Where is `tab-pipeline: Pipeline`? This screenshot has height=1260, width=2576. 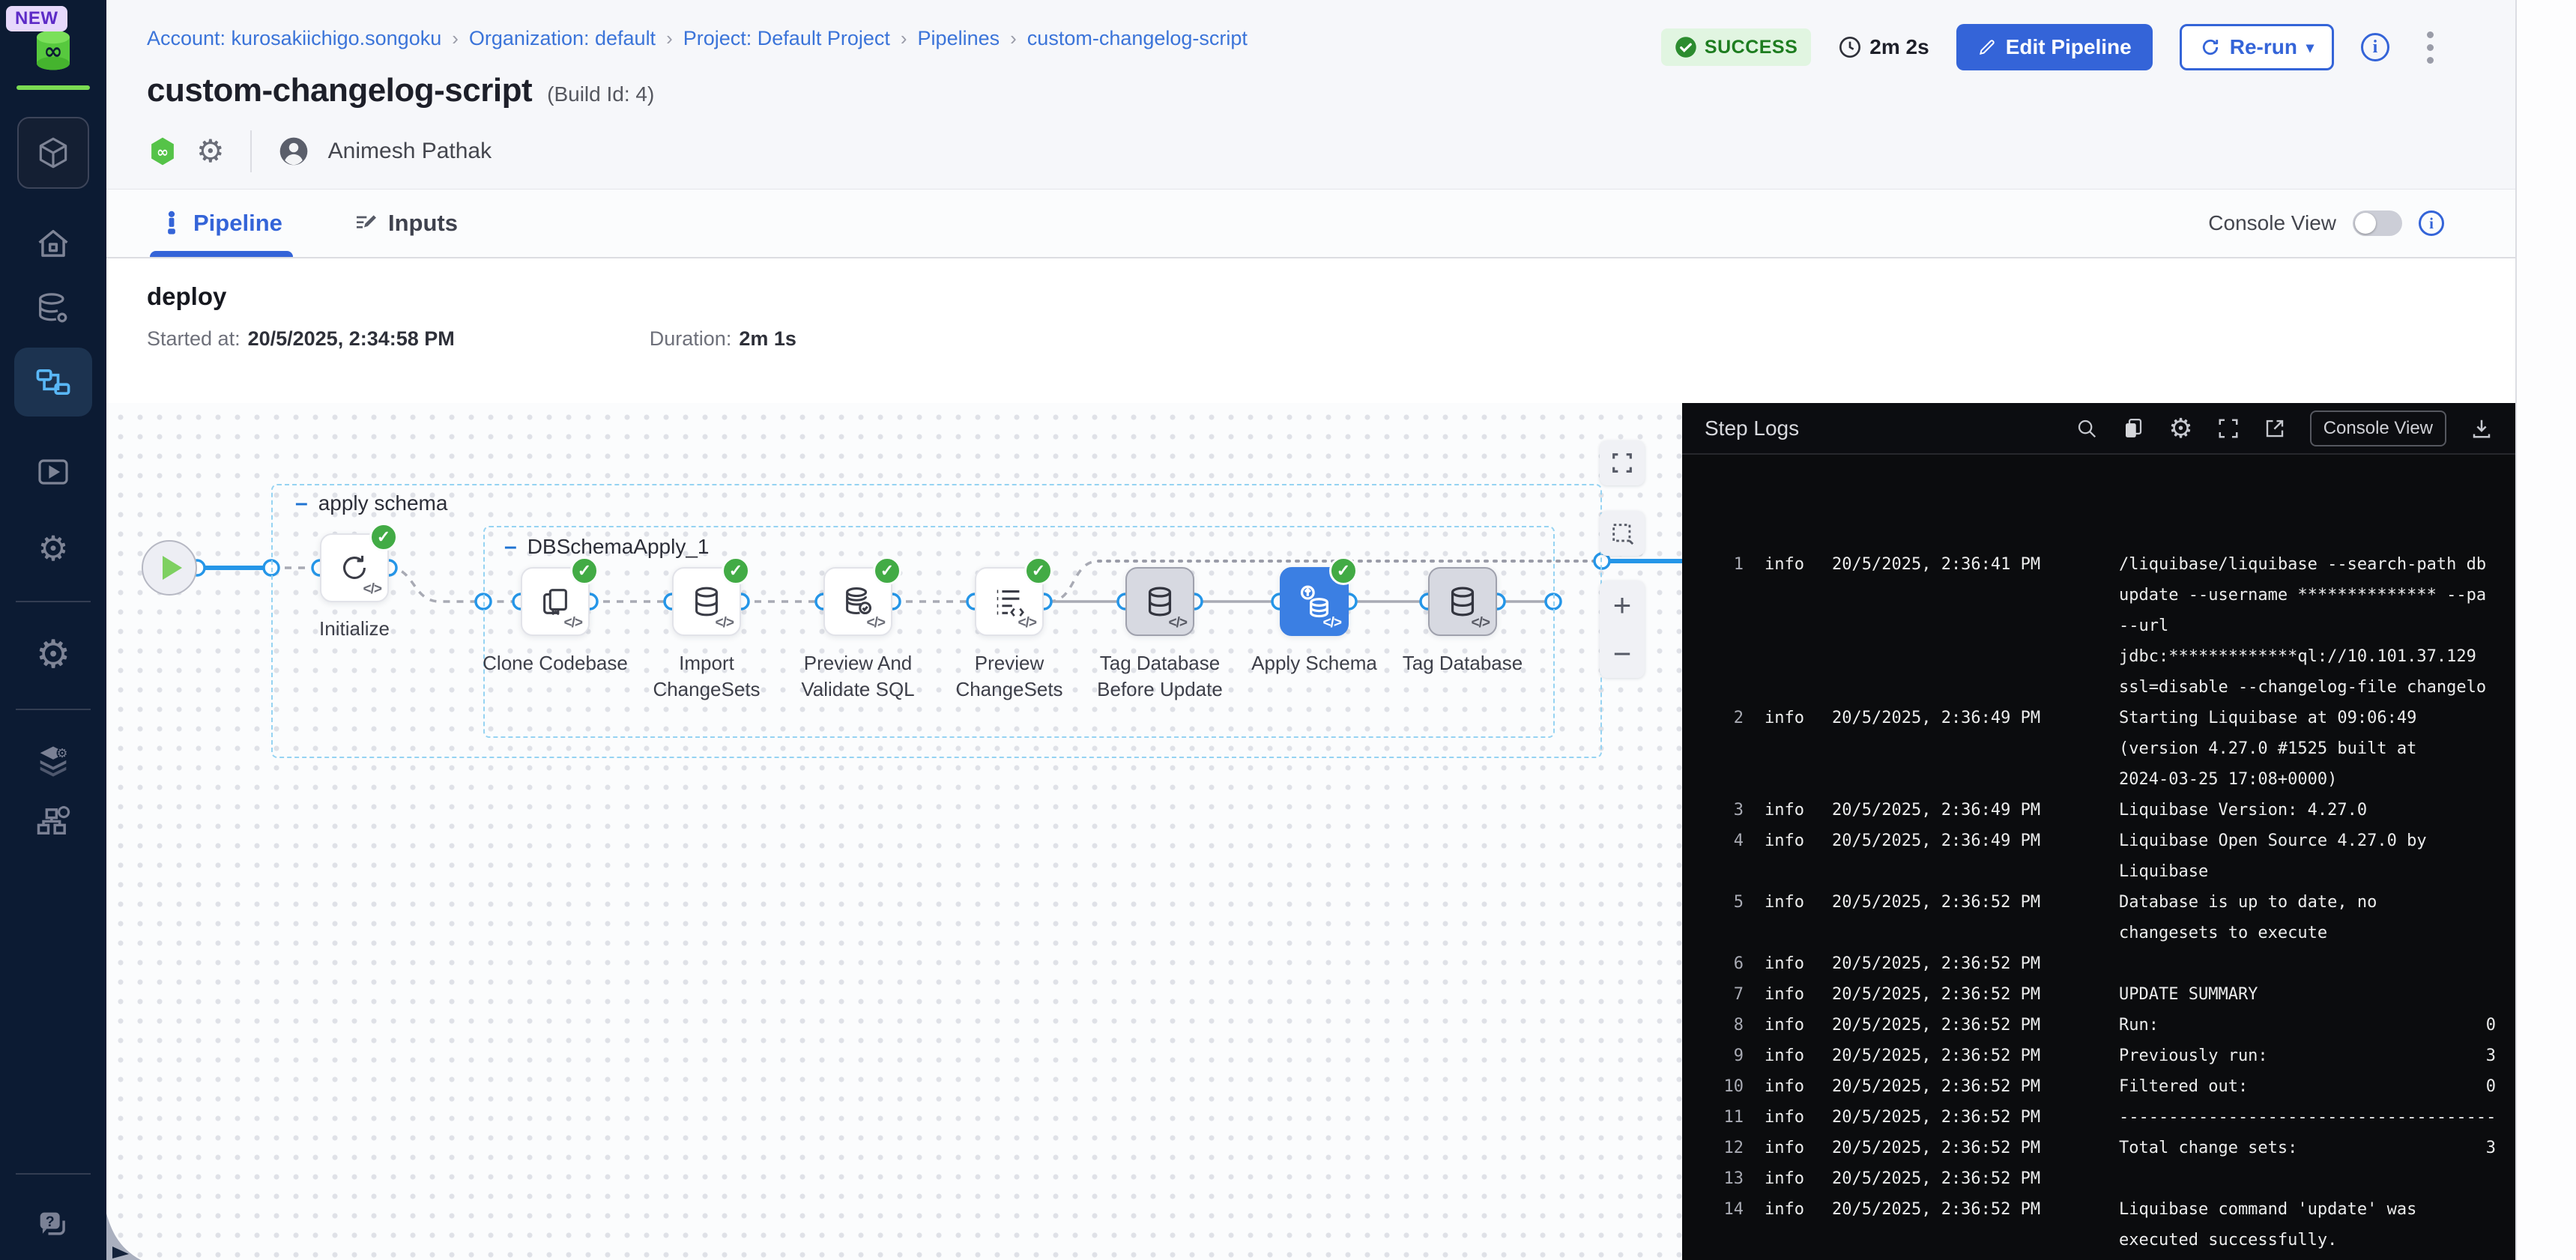
tab-pipeline: Pipeline is located at coordinates (221, 223).